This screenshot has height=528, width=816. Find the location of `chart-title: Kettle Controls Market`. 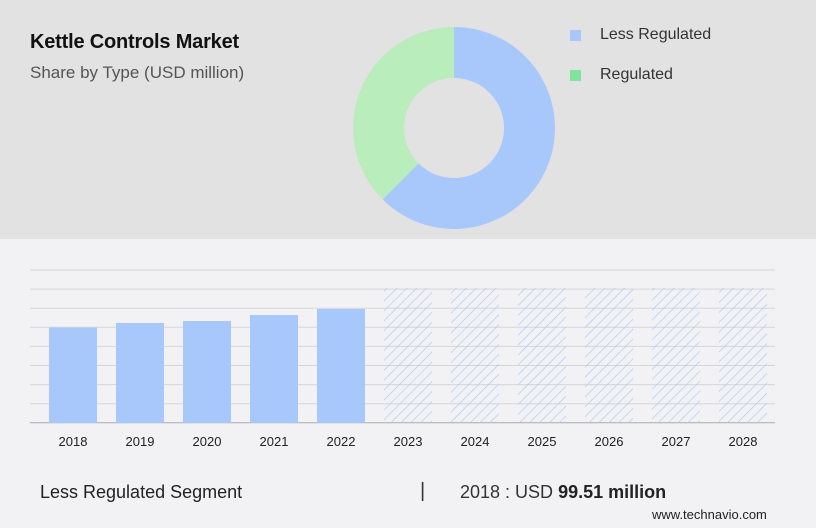

chart-title: Kettle Controls Market is located at coordinates (134, 42).